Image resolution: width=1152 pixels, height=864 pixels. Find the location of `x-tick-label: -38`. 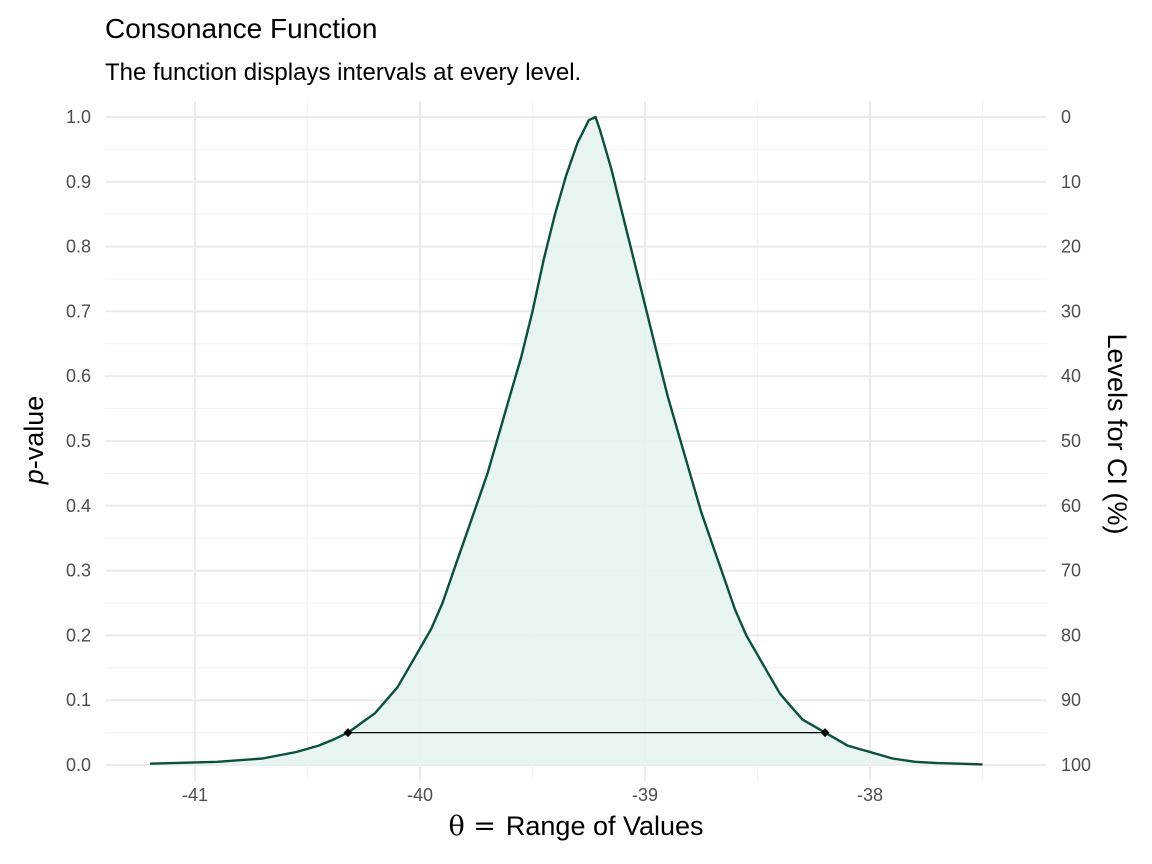

x-tick-label: -38 is located at coordinates (870, 795).